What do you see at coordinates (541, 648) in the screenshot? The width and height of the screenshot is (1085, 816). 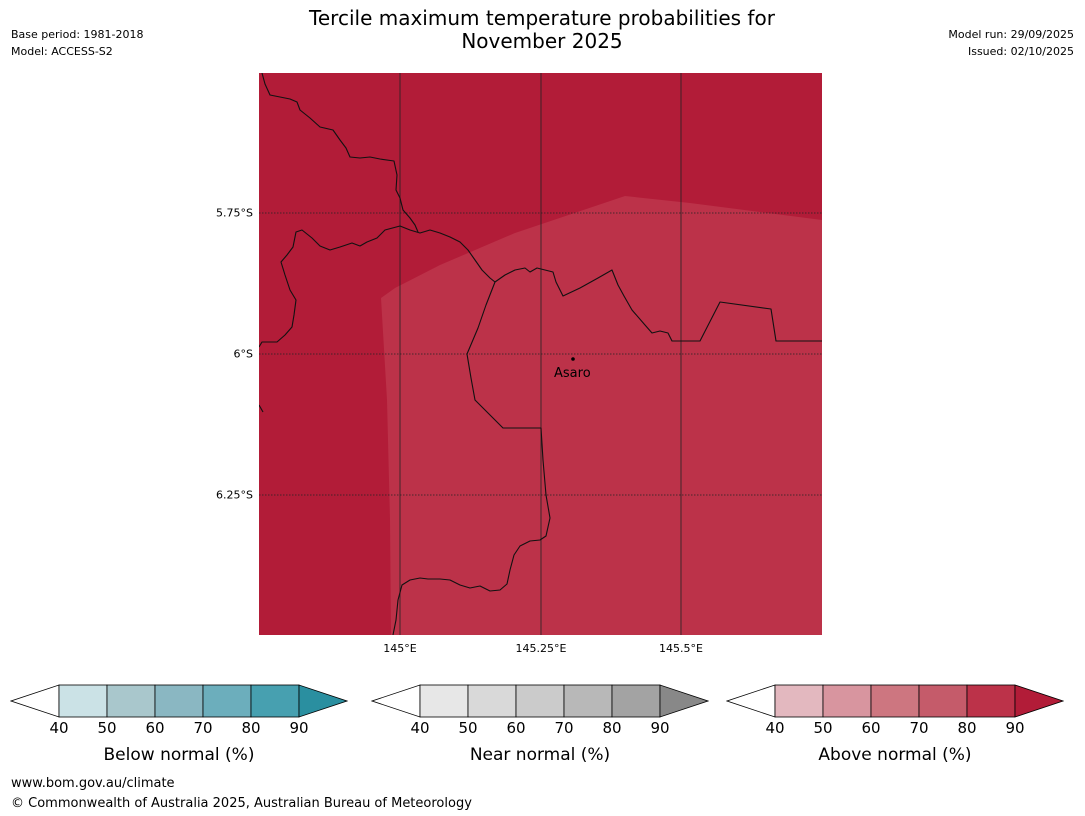 I see `lon-label-145-25: 145.25°E` at bounding box center [541, 648].